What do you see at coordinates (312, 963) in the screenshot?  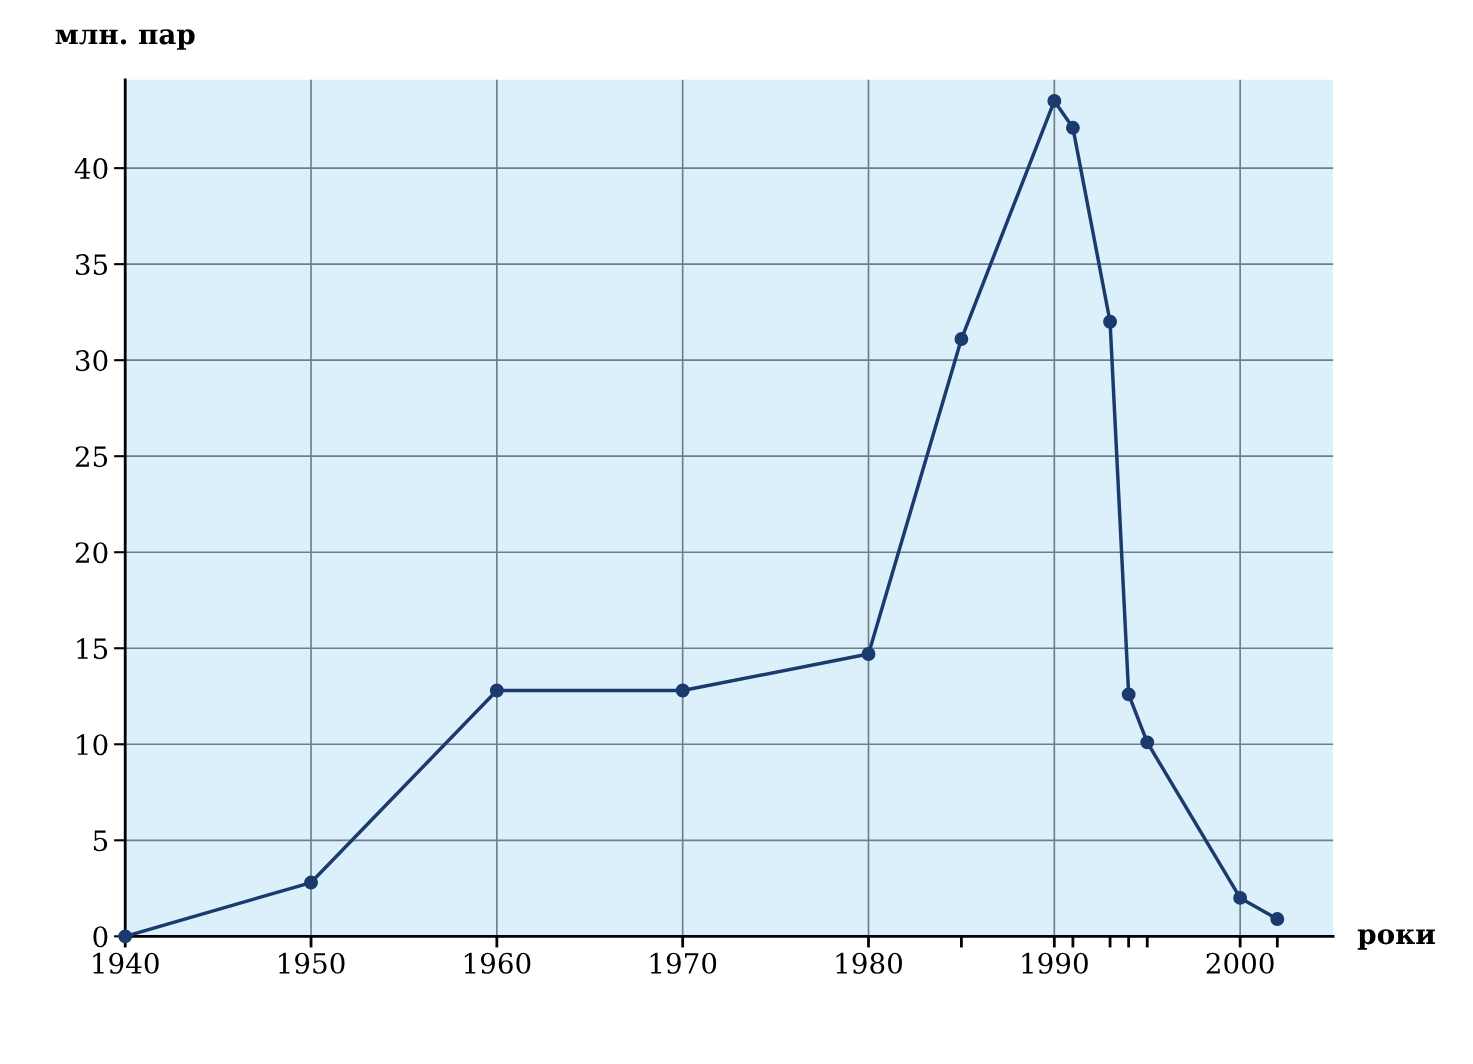 I see `x-tick-label: 1950` at bounding box center [312, 963].